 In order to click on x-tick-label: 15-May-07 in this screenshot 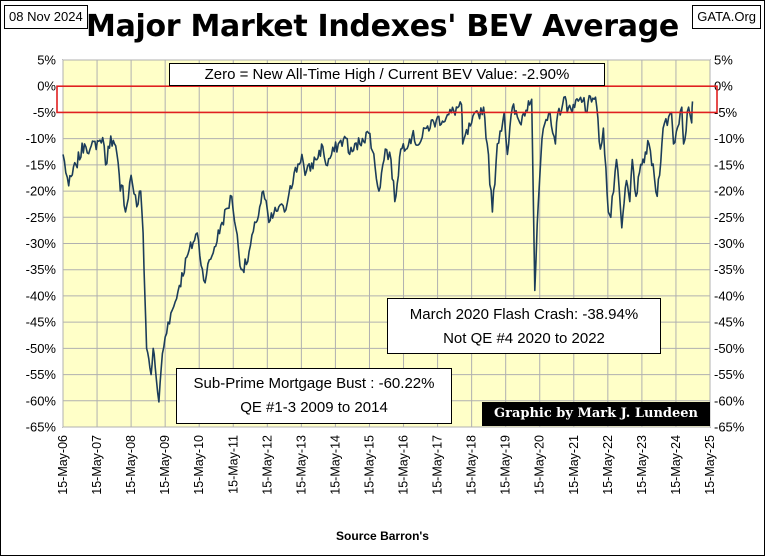, I will do `click(97, 465)`.